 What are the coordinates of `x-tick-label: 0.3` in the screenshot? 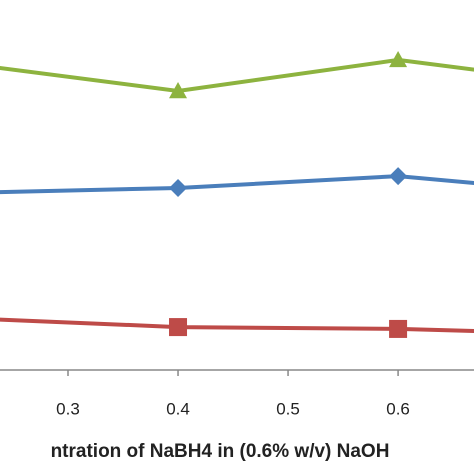 It's located at (68, 408).